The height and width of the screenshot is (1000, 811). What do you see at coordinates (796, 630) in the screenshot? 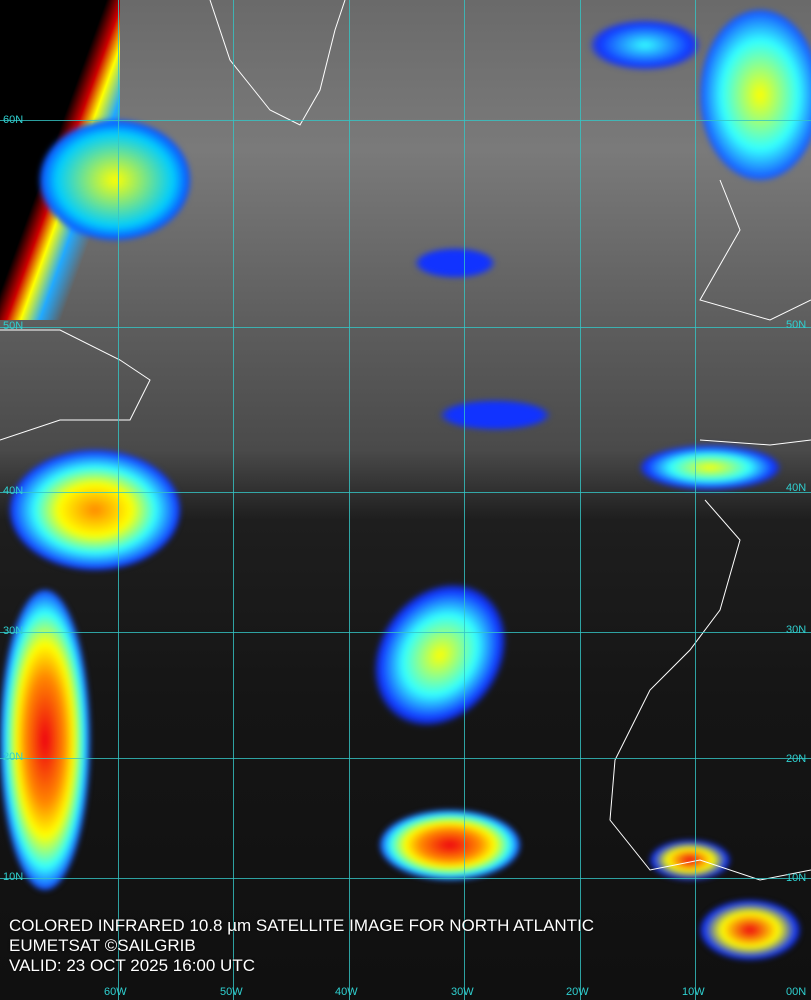
I see `lat-label-right: 30N` at bounding box center [796, 630].